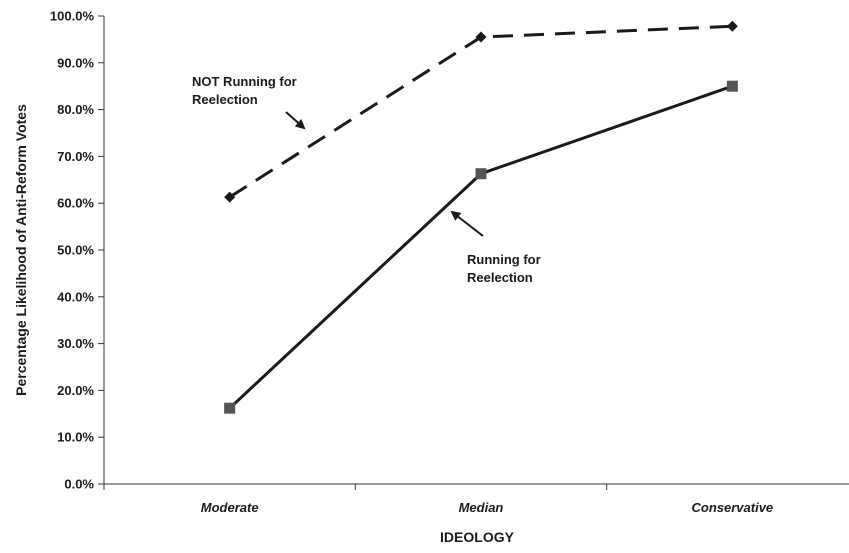  Describe the element at coordinates (75, 62) in the screenshot. I see `y-tick-label: 90.0%` at that location.